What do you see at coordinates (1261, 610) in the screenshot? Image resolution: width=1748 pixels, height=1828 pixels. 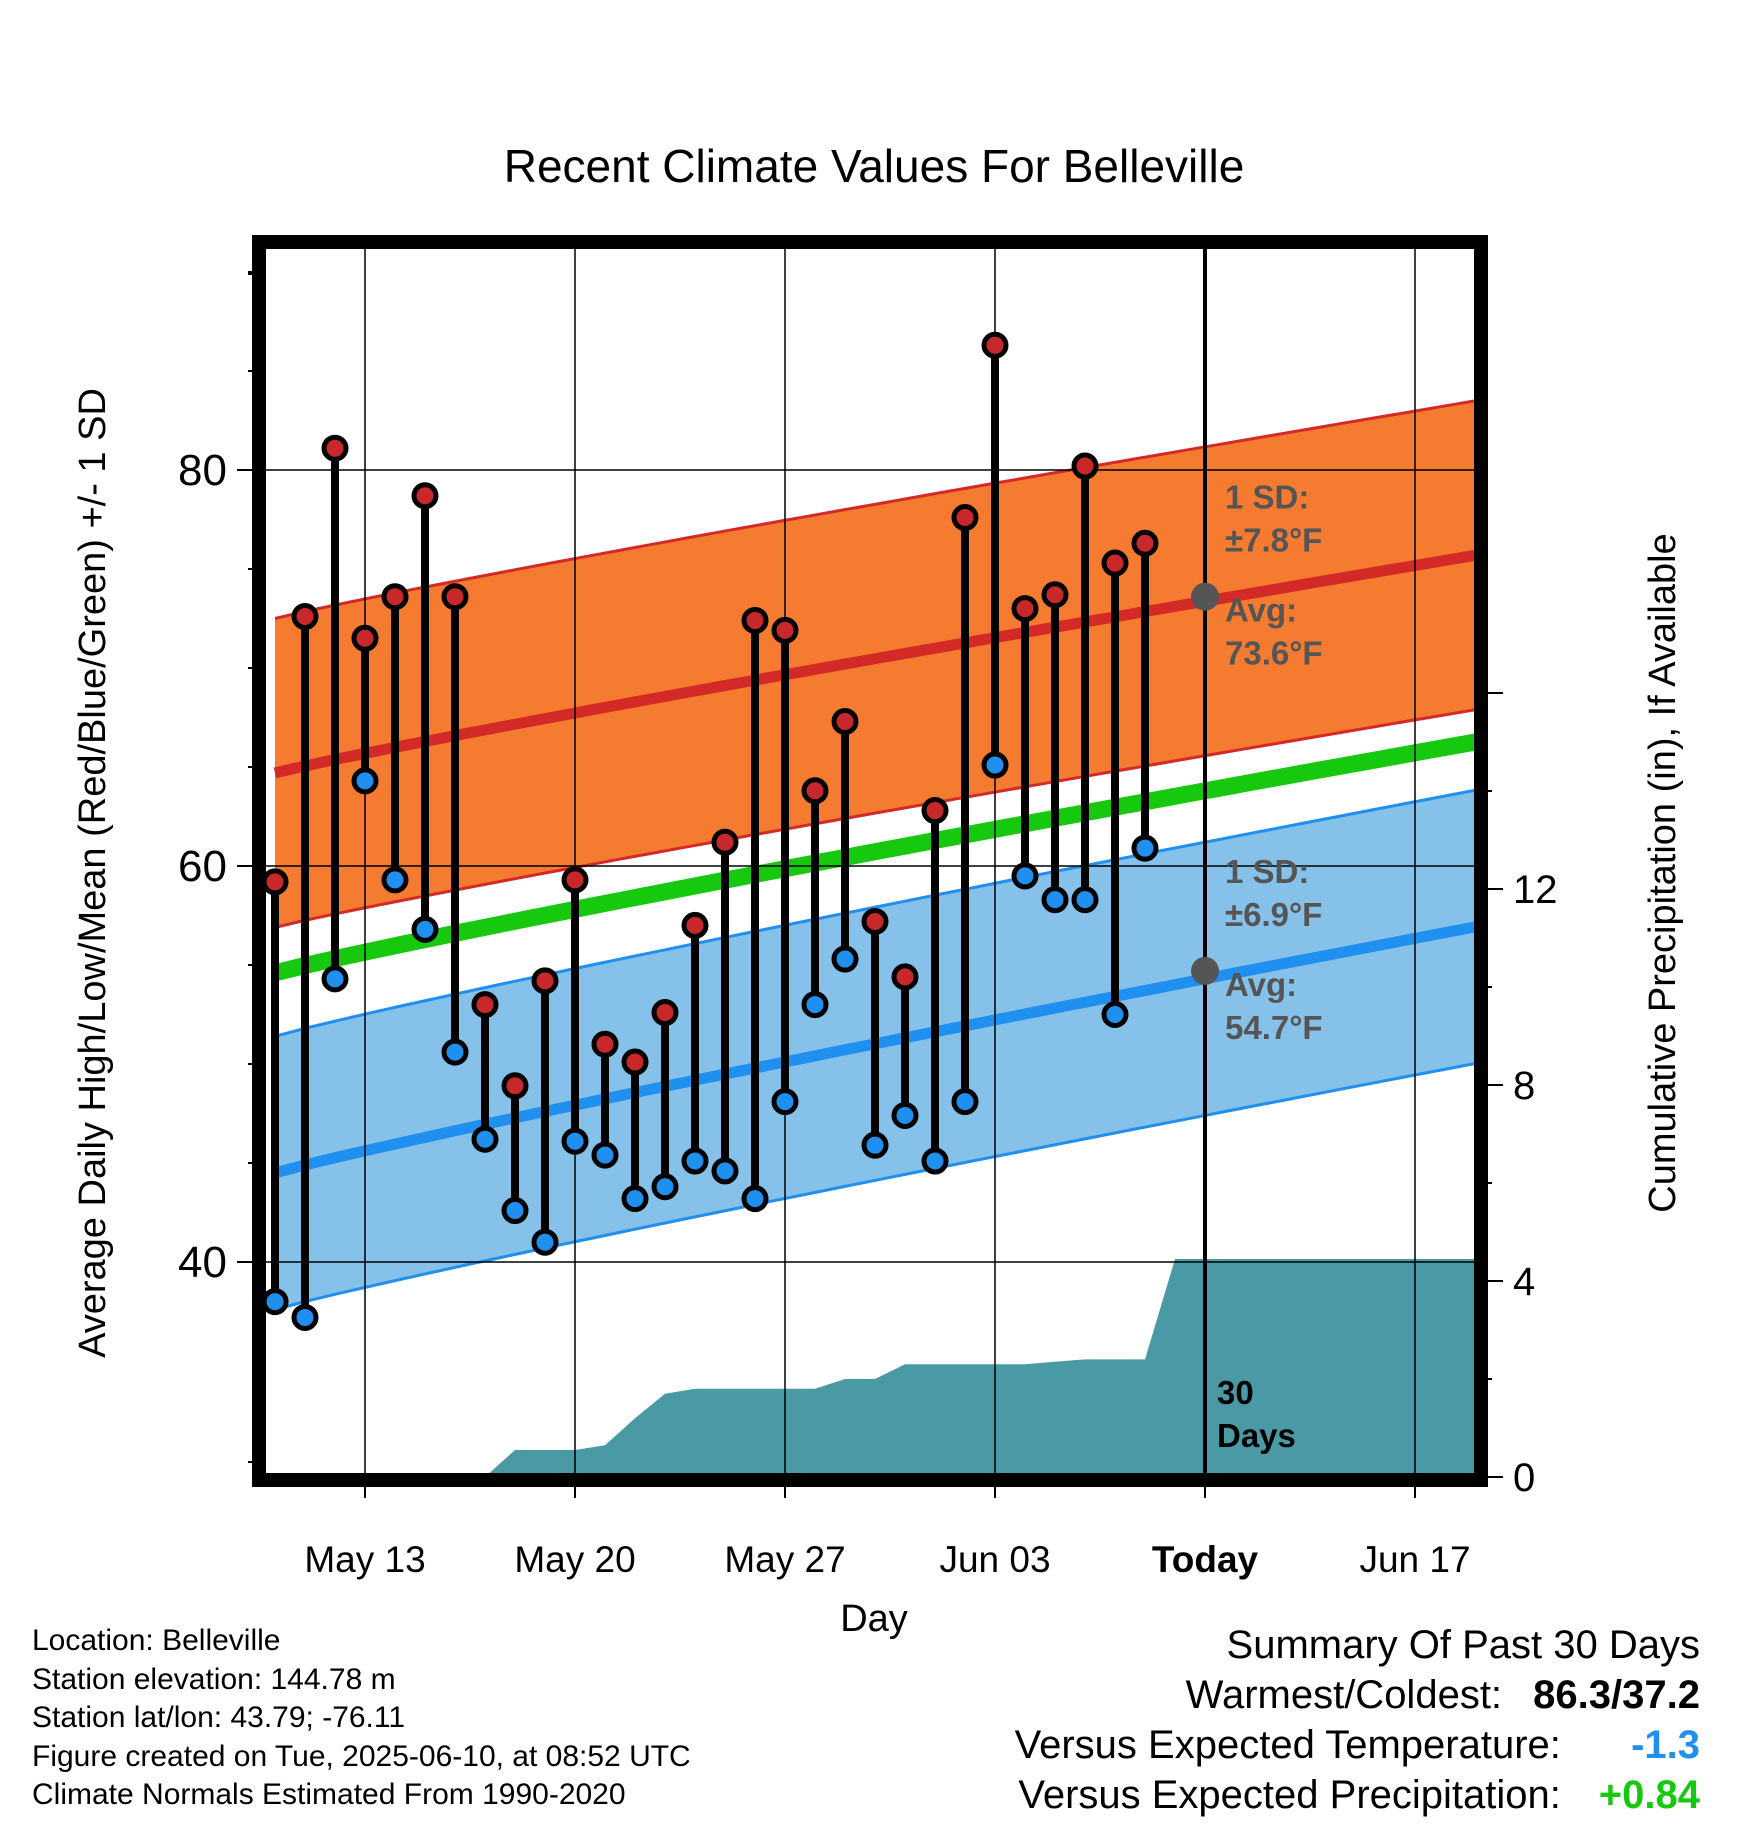 I see `high-avg-label: Avg:` at bounding box center [1261, 610].